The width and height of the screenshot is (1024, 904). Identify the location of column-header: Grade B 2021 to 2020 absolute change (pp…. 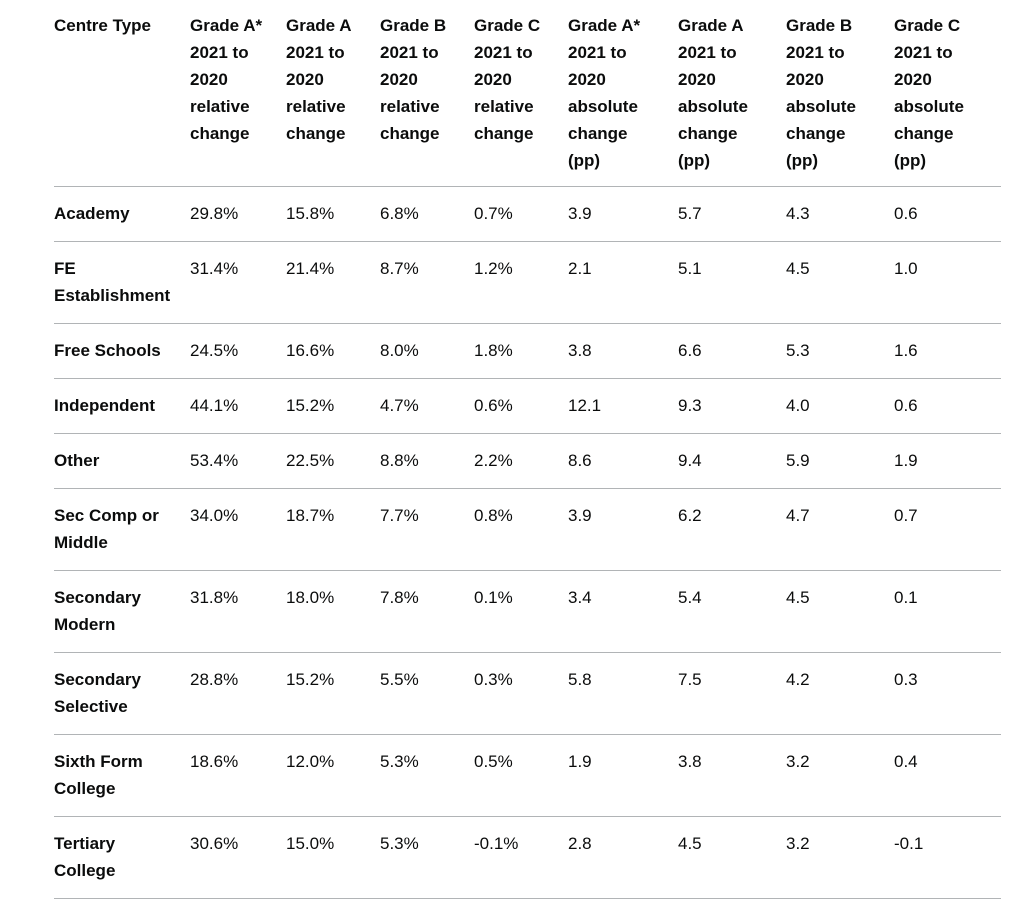
(840, 93).